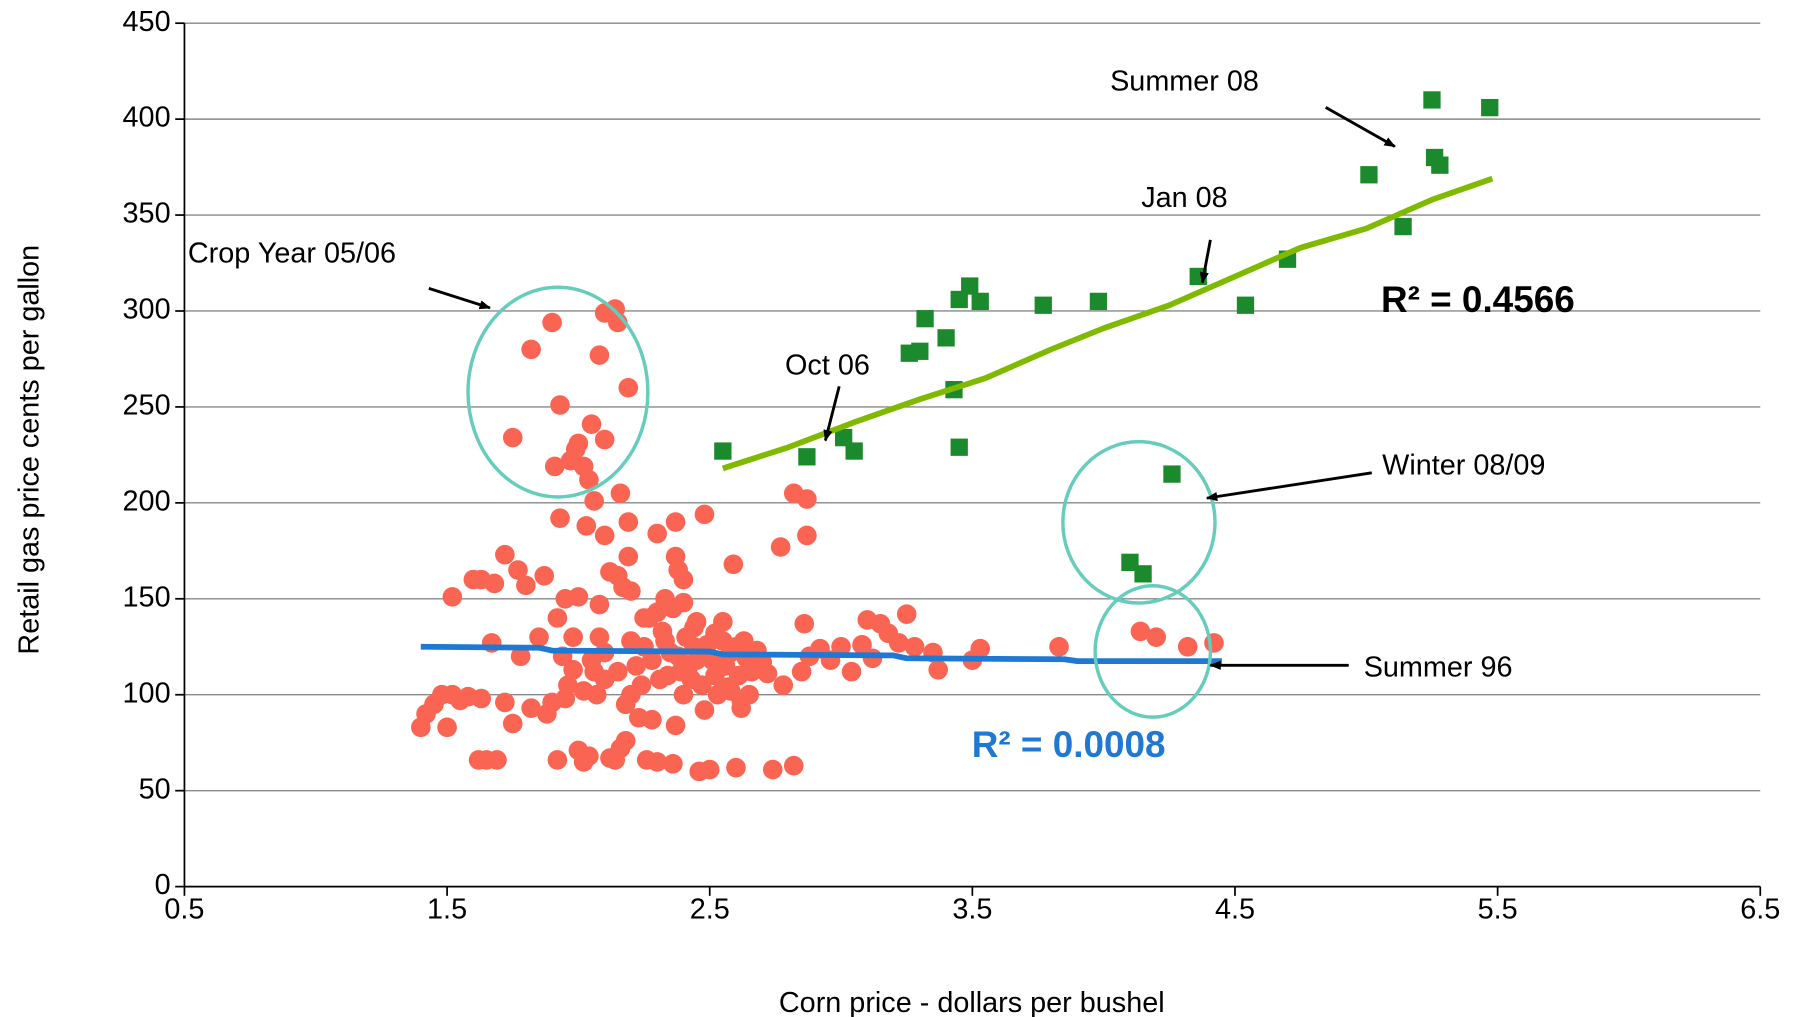 The width and height of the screenshot is (1796, 1017). Describe the element at coordinates (1069, 744) in the screenshot. I see `r-squared-label: R² = 0.0008` at that location.